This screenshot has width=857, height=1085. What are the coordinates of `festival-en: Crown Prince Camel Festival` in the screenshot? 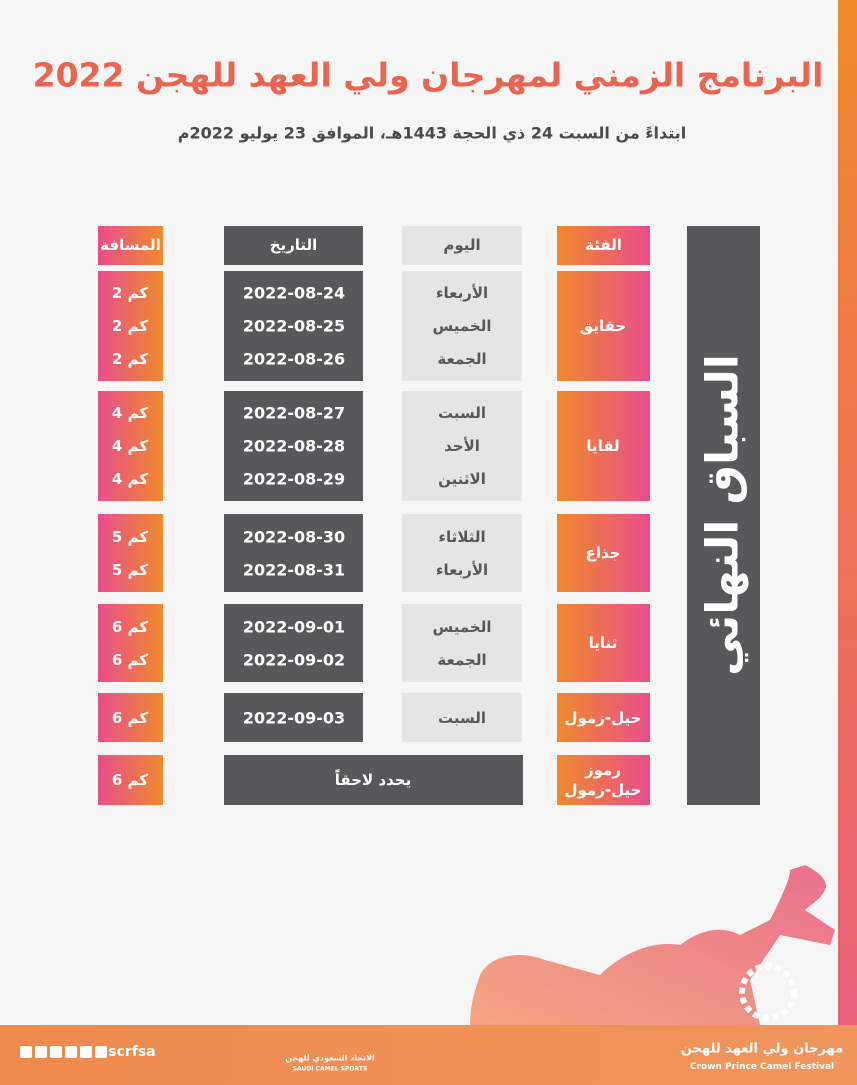 It's located at (762, 1067).